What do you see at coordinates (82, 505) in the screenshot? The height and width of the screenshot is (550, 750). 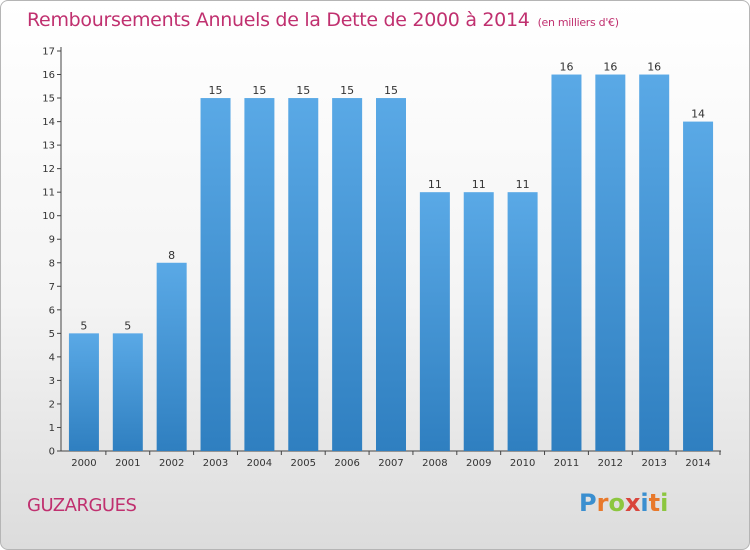 I see `commune-name: GUZARGUES` at bounding box center [82, 505].